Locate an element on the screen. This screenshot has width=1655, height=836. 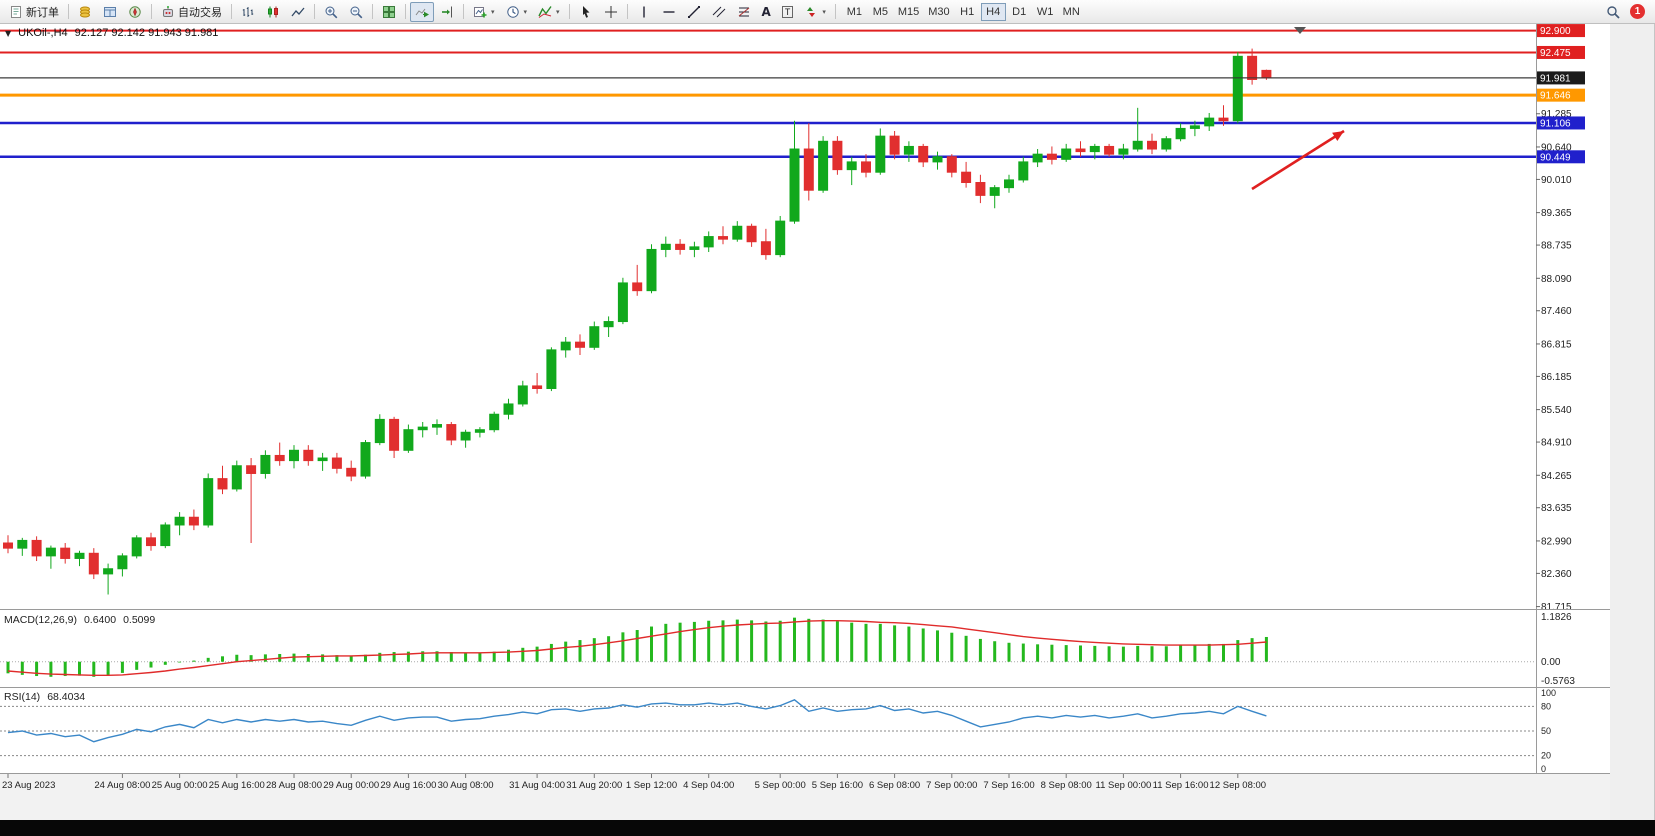
search-button is located at coordinates (1613, 12).